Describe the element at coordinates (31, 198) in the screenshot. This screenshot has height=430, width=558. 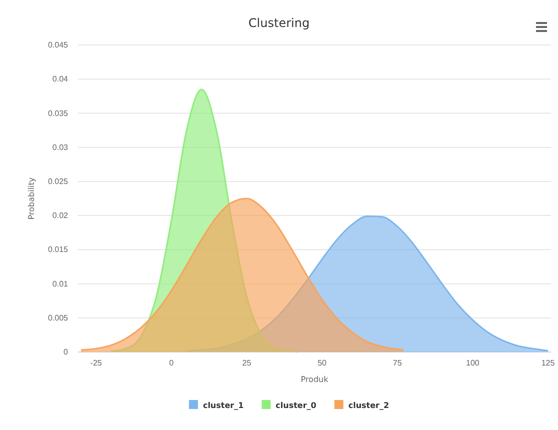
I see `y-axis-title: Probability` at that location.